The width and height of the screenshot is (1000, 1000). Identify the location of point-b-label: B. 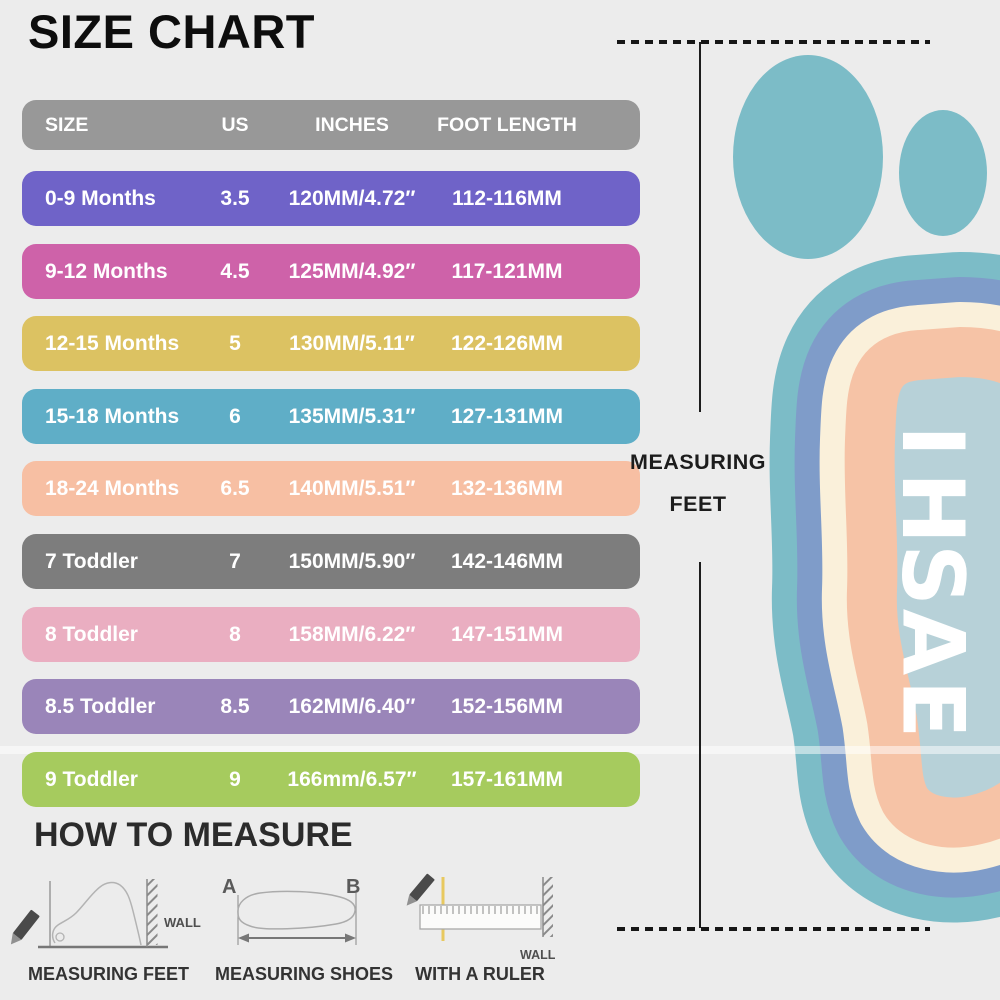
(353, 887).